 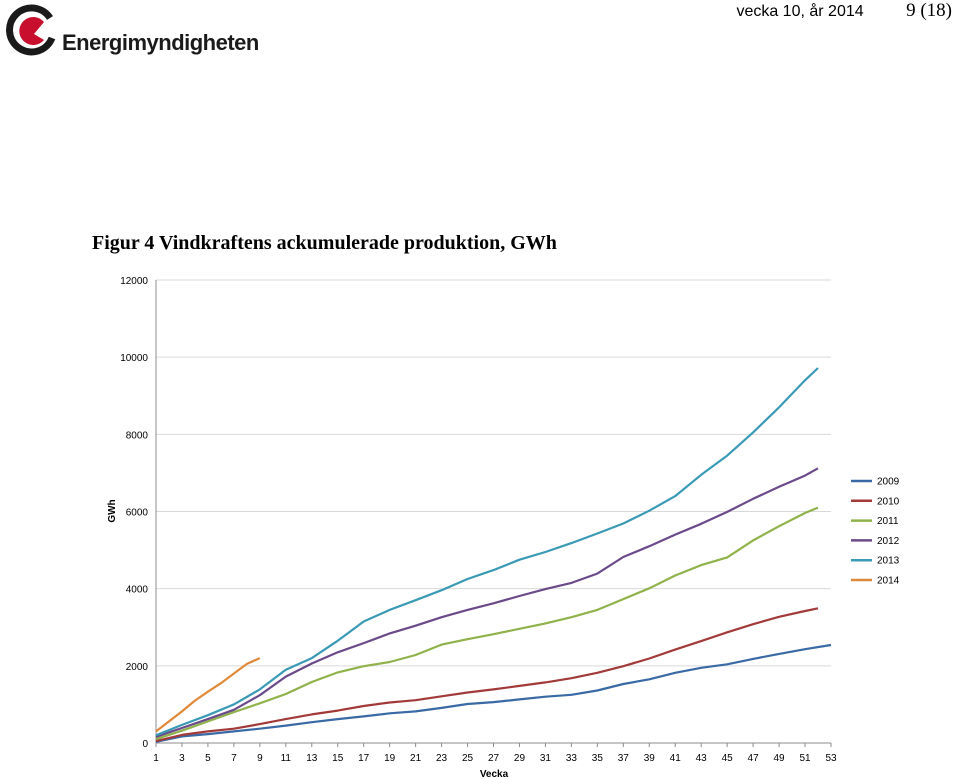 I want to click on series-line-2010, so click(x=487, y=675).